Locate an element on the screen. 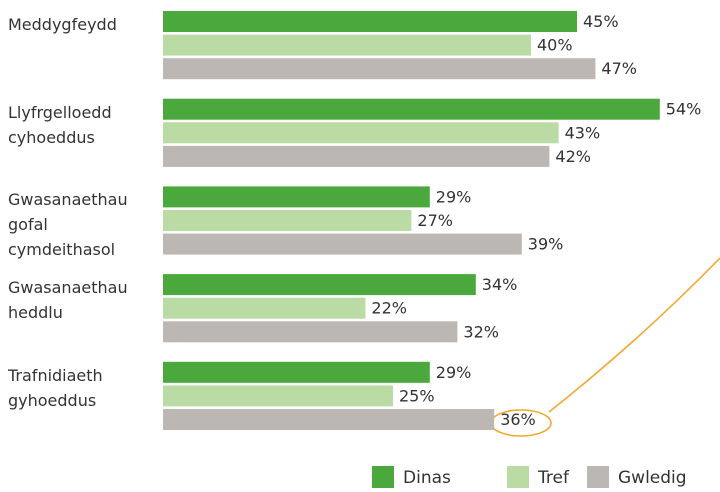 The image size is (720, 492). value-label: 45% is located at coordinates (601, 21).